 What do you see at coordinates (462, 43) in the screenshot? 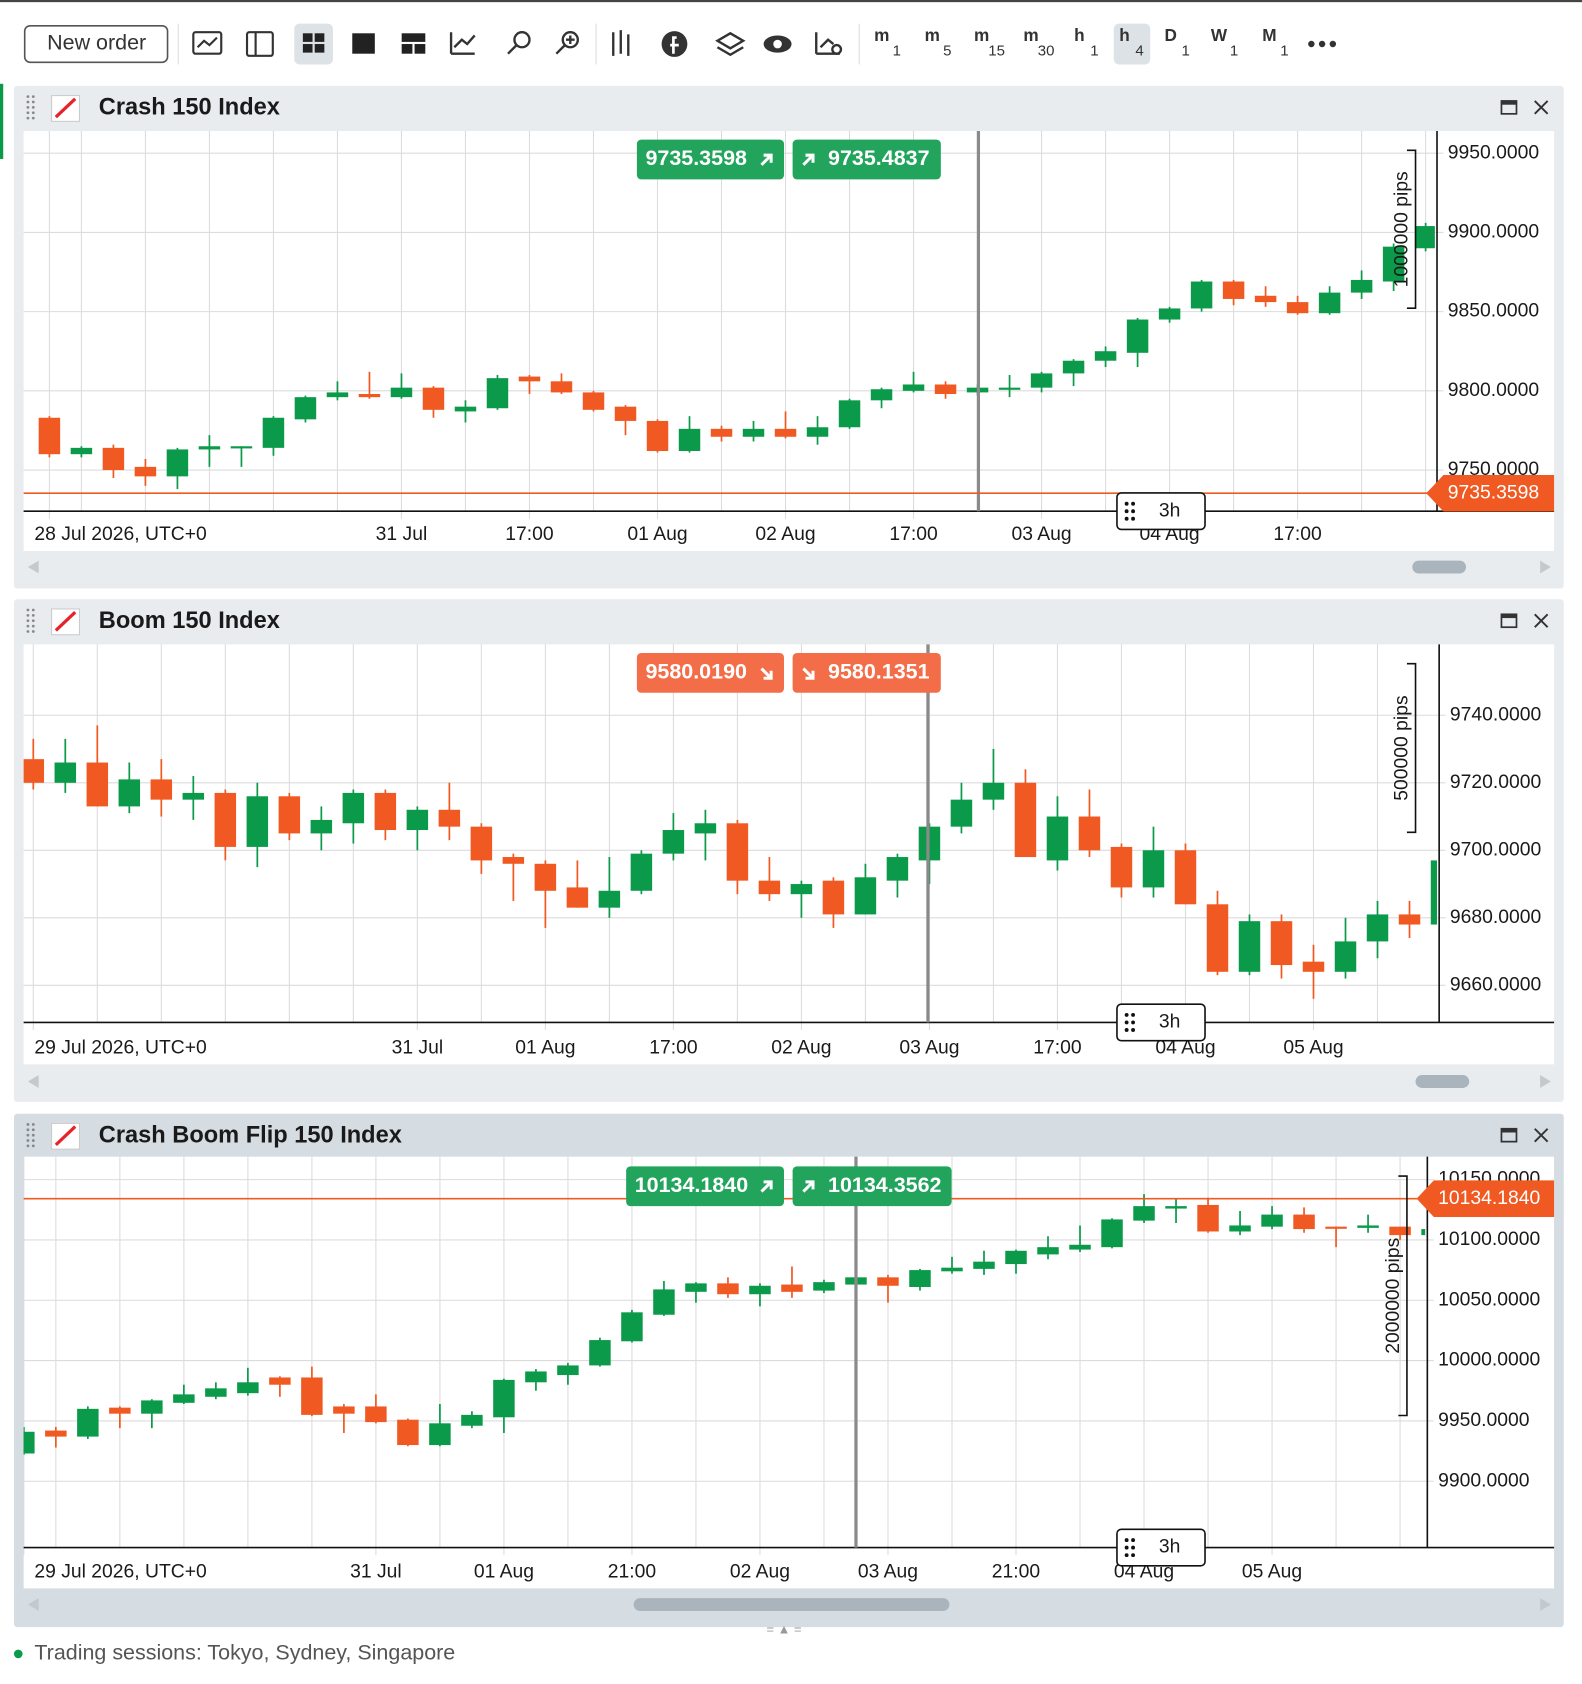
I see `indicator-icon` at bounding box center [462, 43].